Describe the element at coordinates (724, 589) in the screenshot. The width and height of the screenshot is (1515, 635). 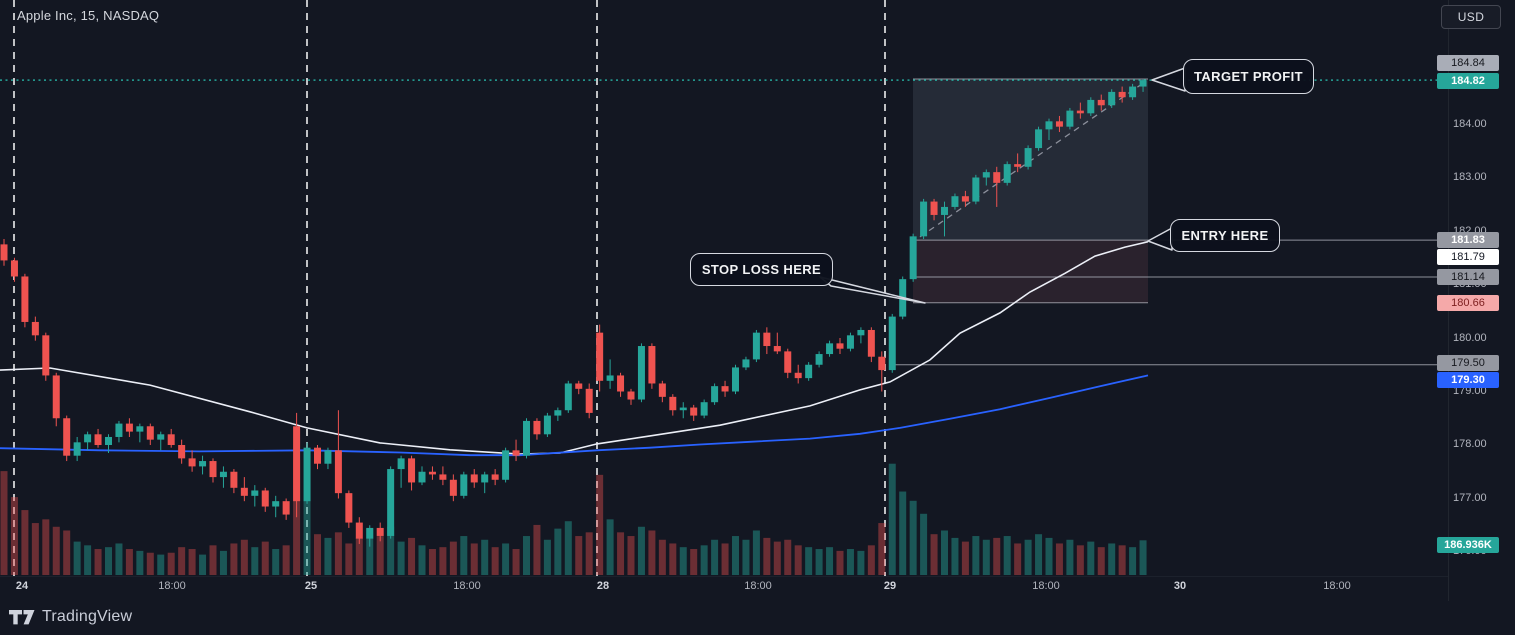
I see `time-scale` at that location.